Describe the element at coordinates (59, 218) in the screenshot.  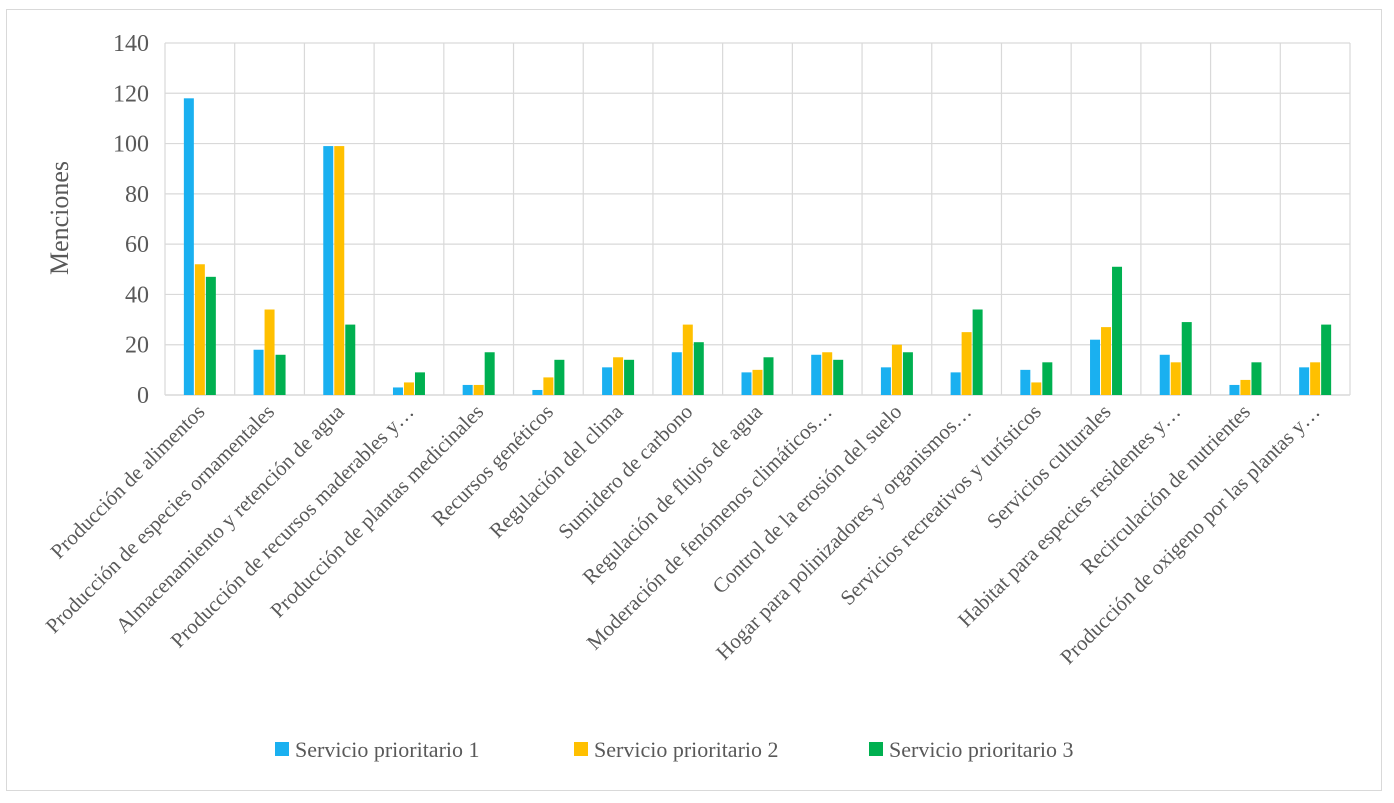
I see `y-axis-title: Menciones` at that location.